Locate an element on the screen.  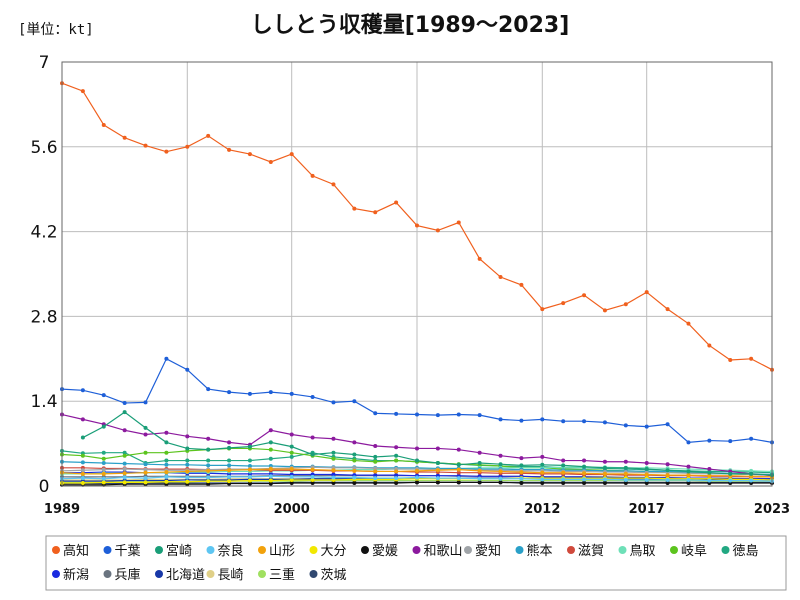
y-tick-label: 1.4 is located at coordinates (43, 402).